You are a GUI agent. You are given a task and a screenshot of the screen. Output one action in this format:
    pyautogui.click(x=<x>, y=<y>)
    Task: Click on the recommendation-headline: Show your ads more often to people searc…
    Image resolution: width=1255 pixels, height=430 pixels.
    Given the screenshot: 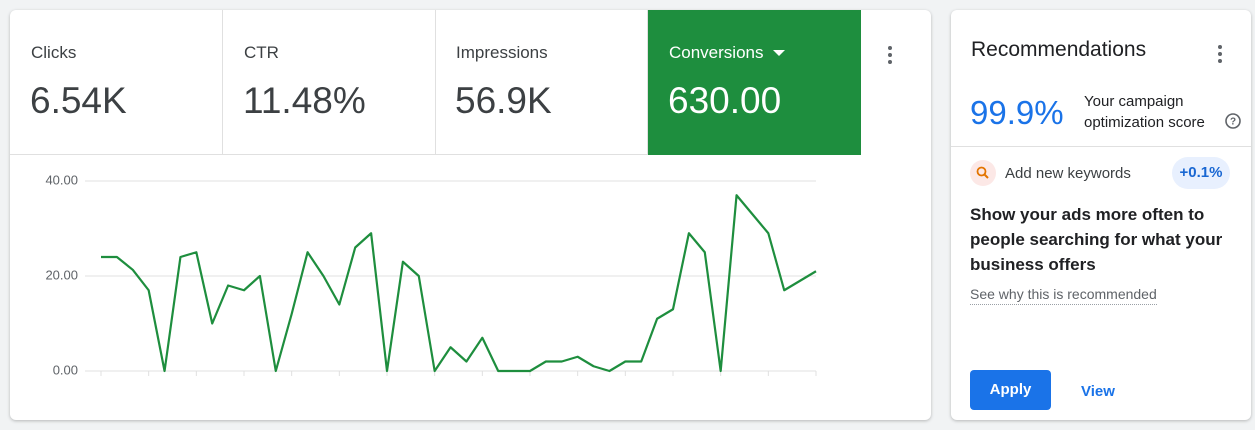 What is the action you would take?
    pyautogui.click(x=1096, y=239)
    